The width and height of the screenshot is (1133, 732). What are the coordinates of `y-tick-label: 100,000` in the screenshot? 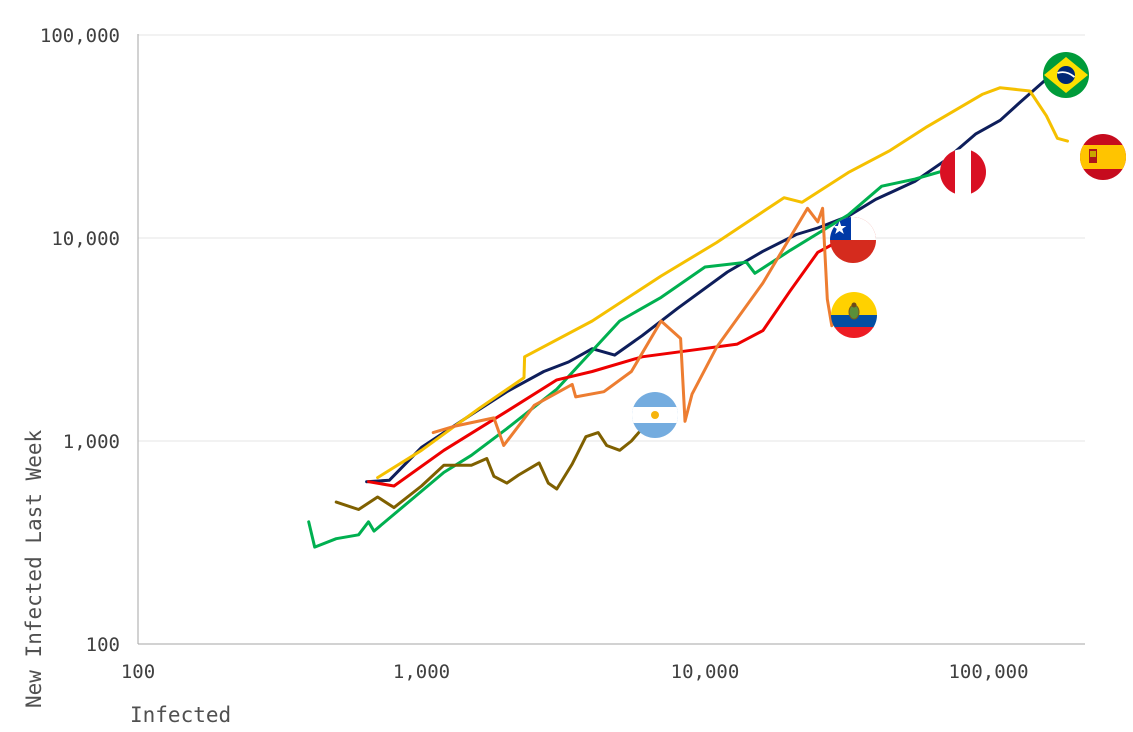 It's located at (80, 36).